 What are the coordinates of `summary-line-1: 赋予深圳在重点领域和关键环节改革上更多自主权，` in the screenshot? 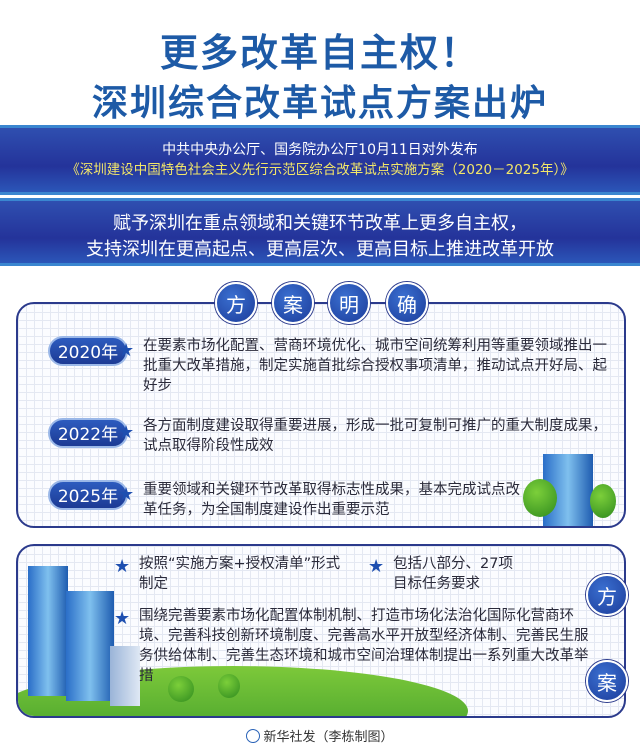 It's located at (320, 223).